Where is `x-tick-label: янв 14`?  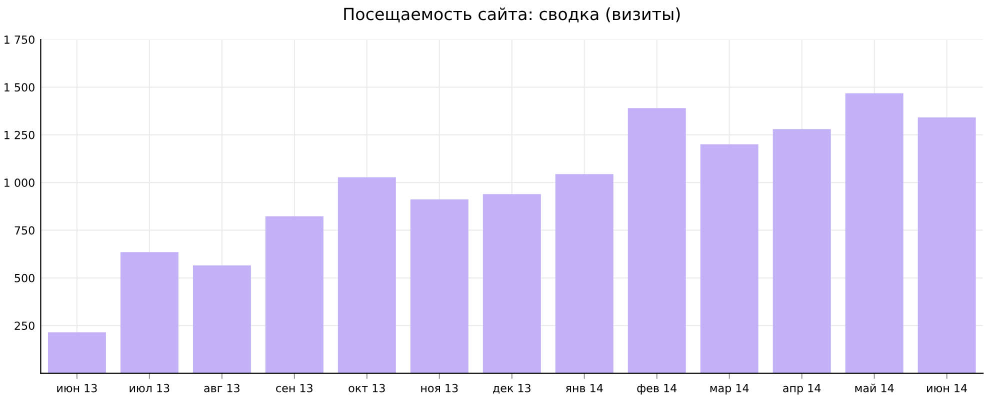
x-tick-label: янв 14 is located at coordinates (584, 388).